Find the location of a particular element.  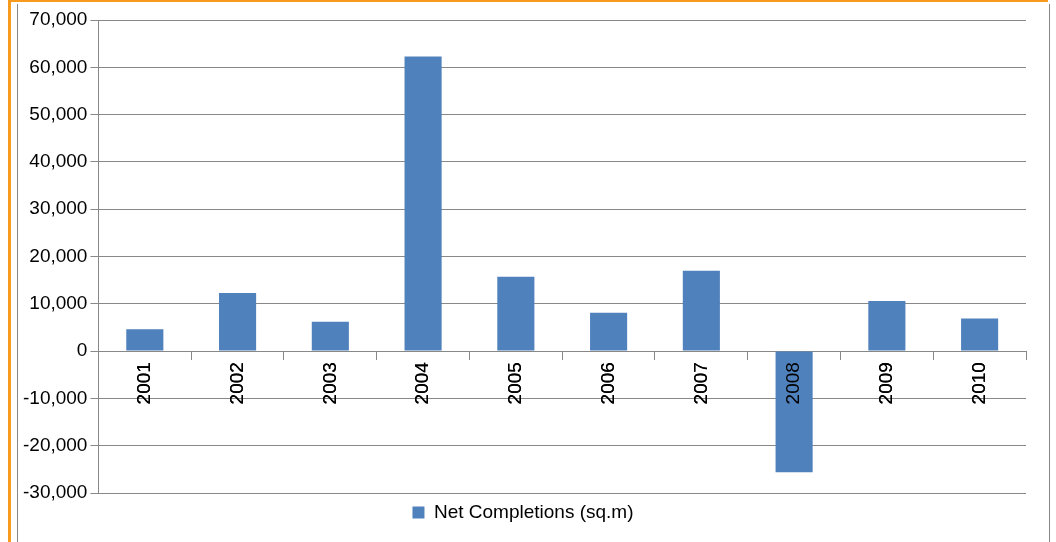

y-tick-label: 50,000 is located at coordinates (58, 113).